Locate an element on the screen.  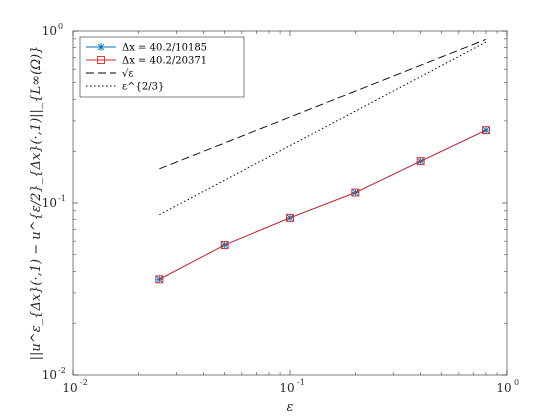
x-tick-exponent: 0 is located at coordinates (516, 382).